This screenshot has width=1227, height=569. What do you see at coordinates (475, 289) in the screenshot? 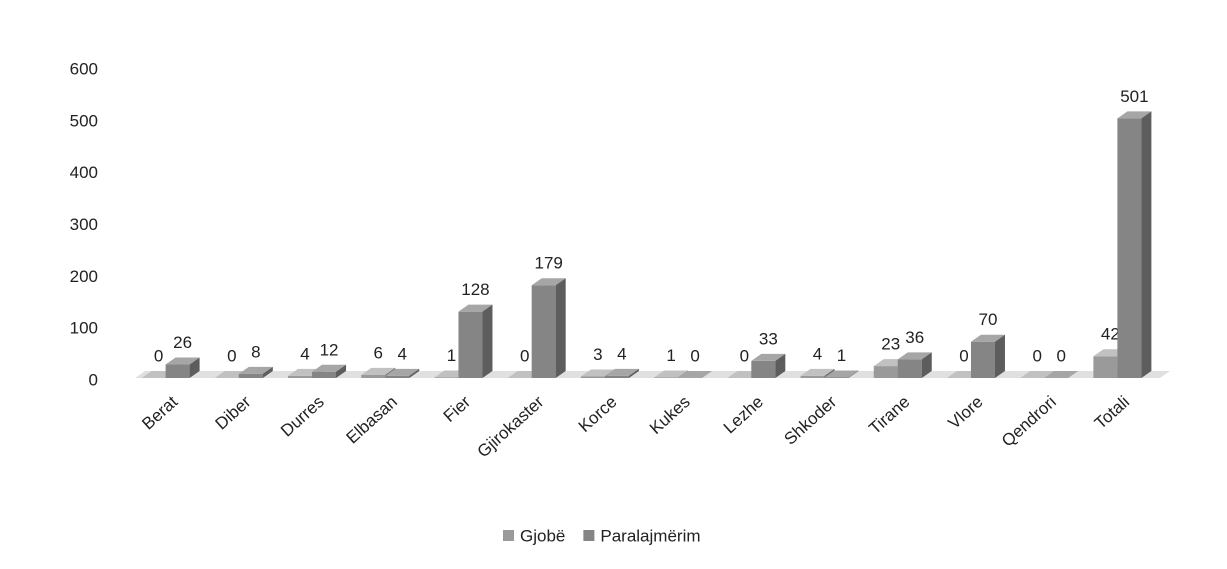
I see `data-label: 128` at bounding box center [475, 289].